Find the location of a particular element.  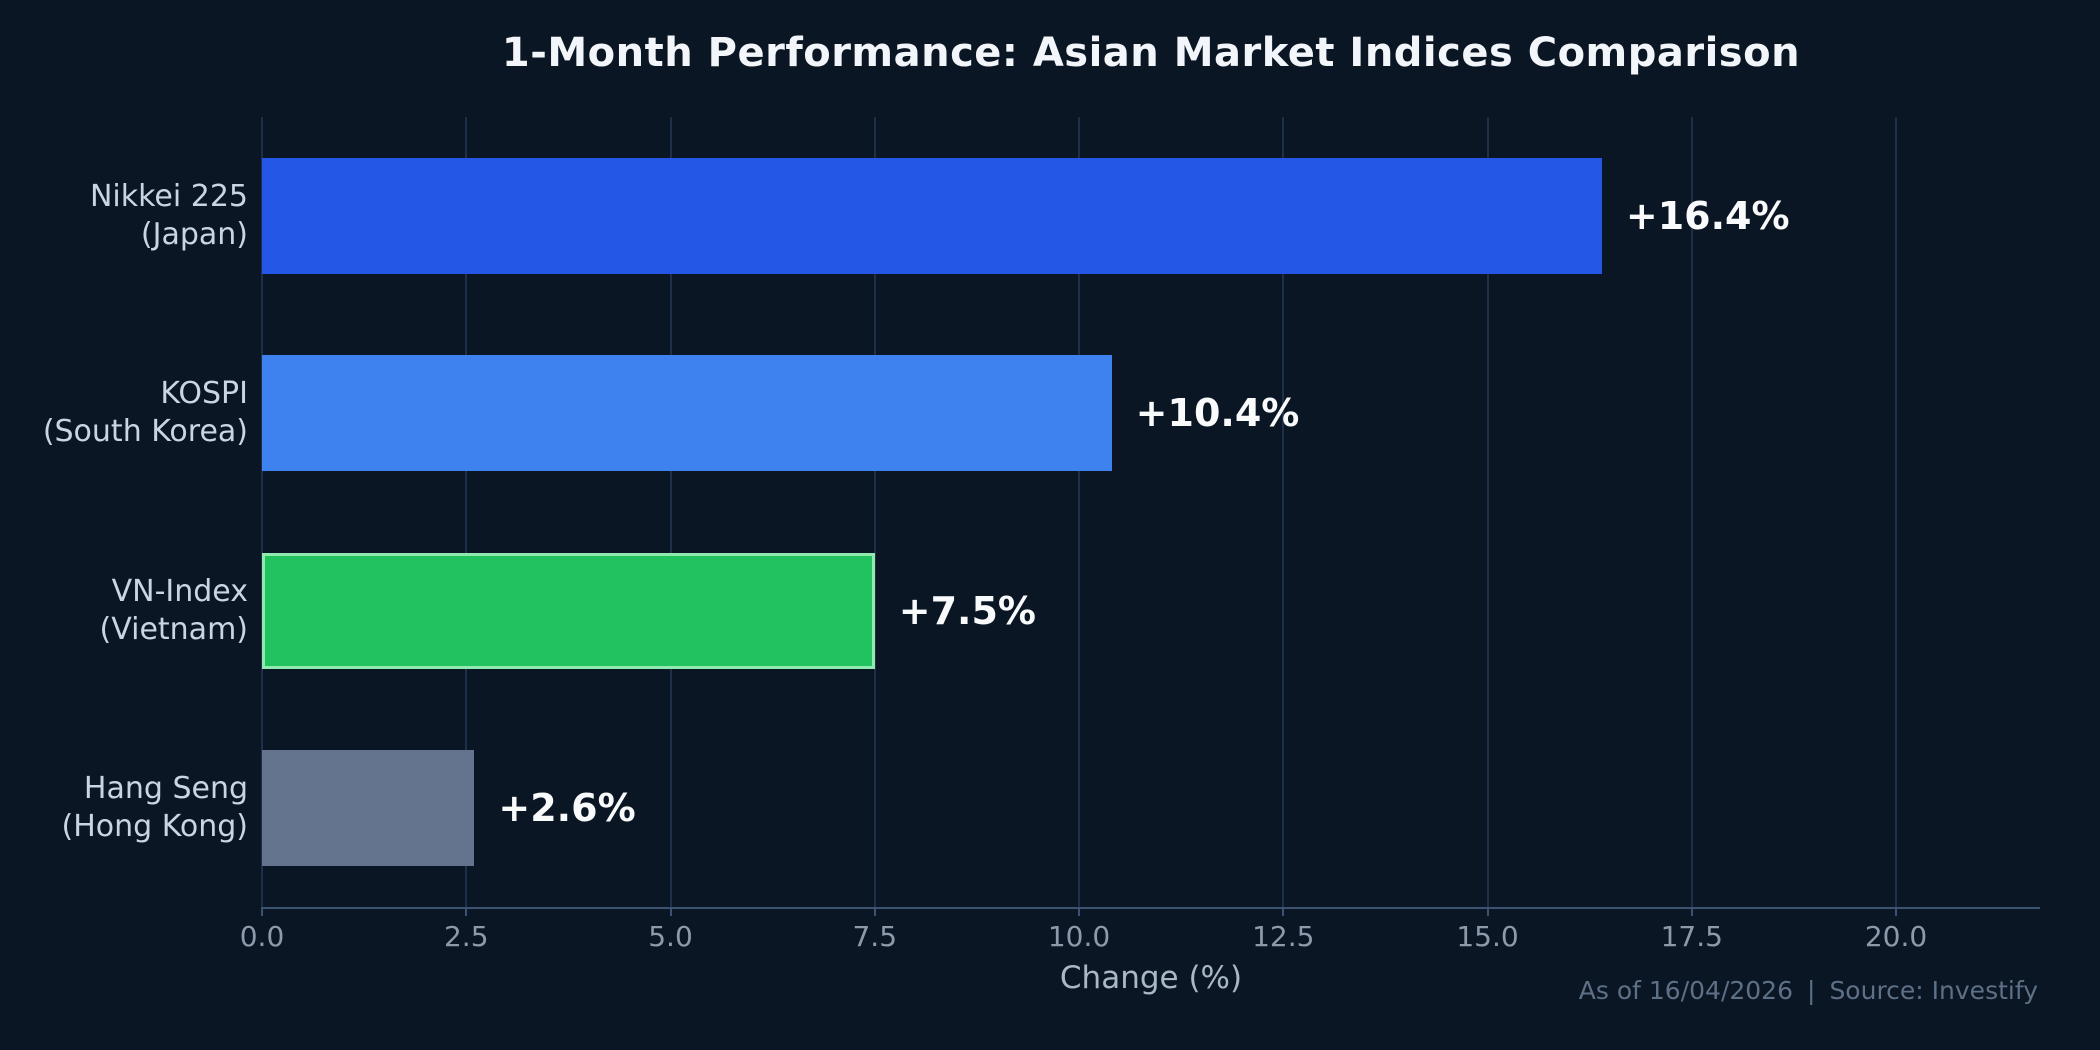

x-tick-label: 12.5 is located at coordinates (1283, 936).